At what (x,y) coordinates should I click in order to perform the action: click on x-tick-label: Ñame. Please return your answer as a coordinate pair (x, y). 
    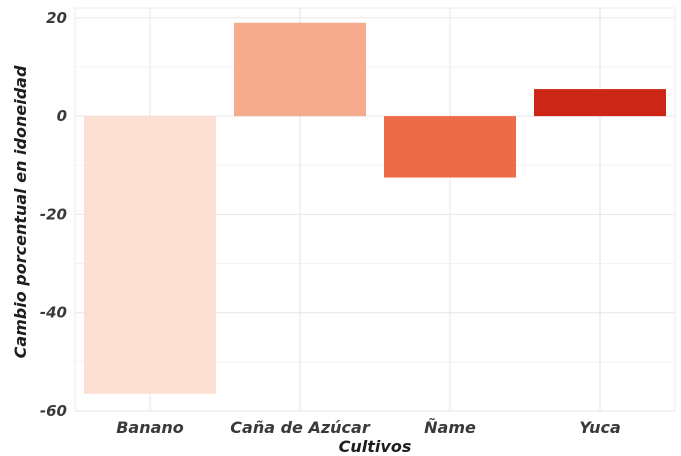
    Looking at the image, I should click on (450, 427).